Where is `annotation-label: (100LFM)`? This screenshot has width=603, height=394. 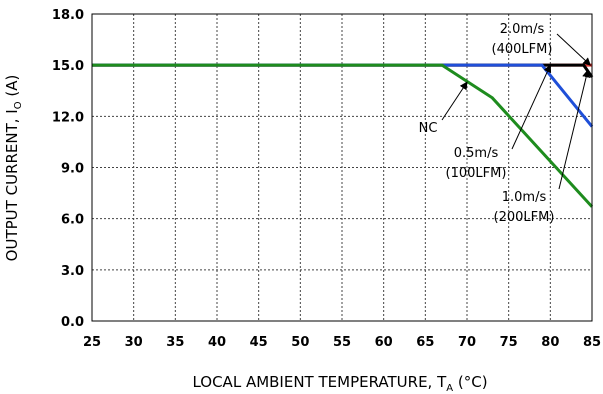
annotation-label: (100LFM) is located at coordinates (476, 173).